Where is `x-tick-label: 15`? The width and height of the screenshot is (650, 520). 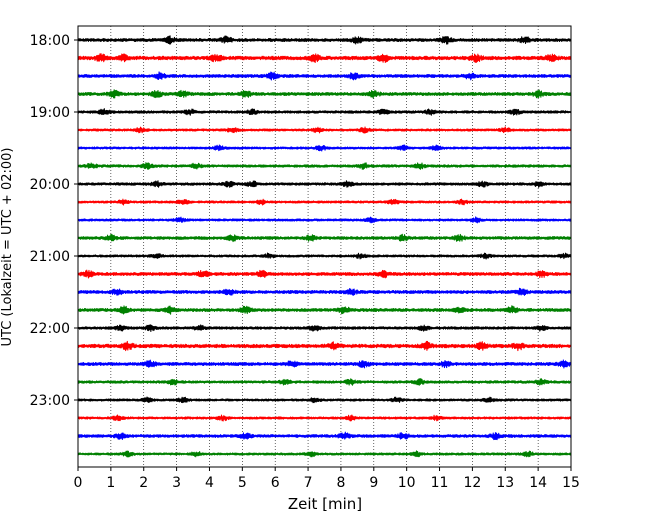 x-tick-label: 15 is located at coordinates (571, 483).